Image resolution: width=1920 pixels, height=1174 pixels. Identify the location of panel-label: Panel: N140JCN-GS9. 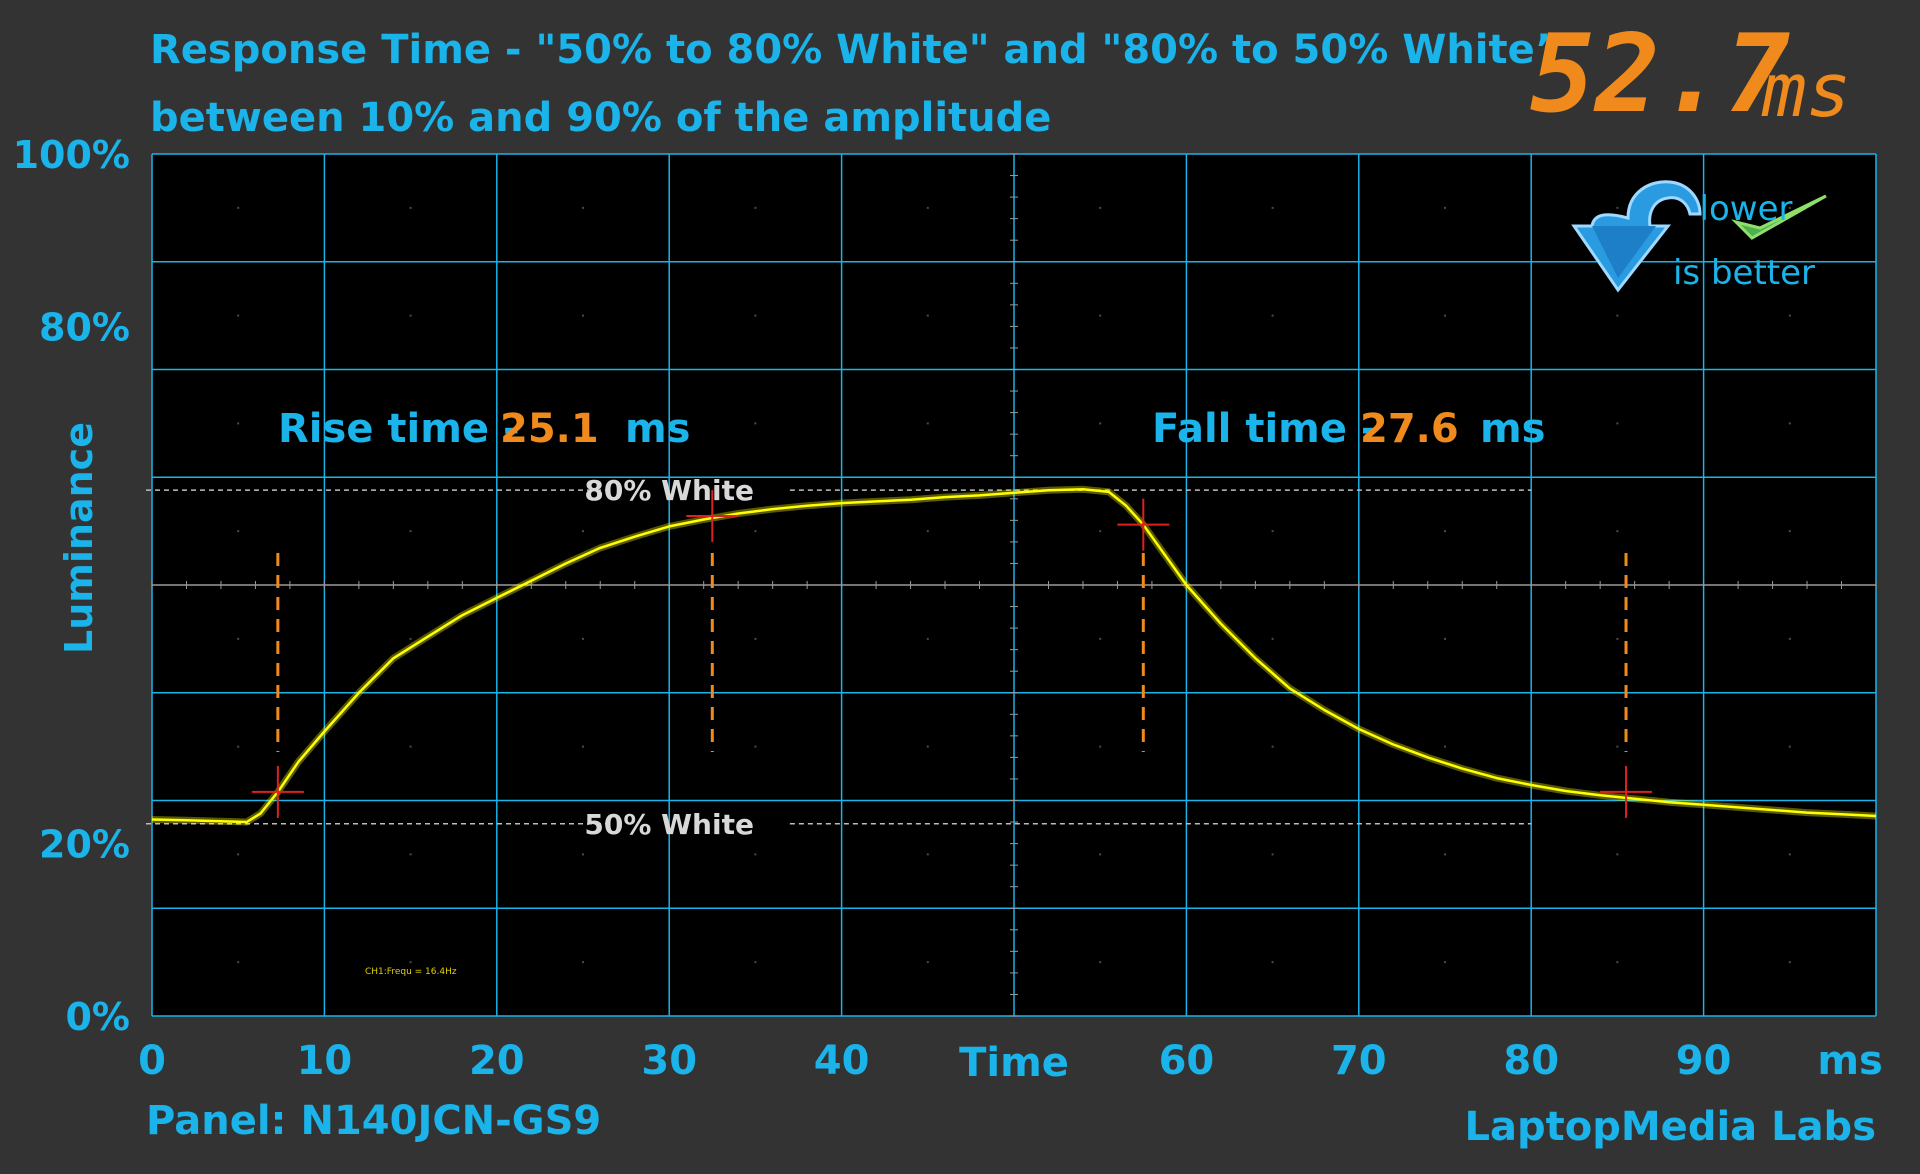
(374, 1121).